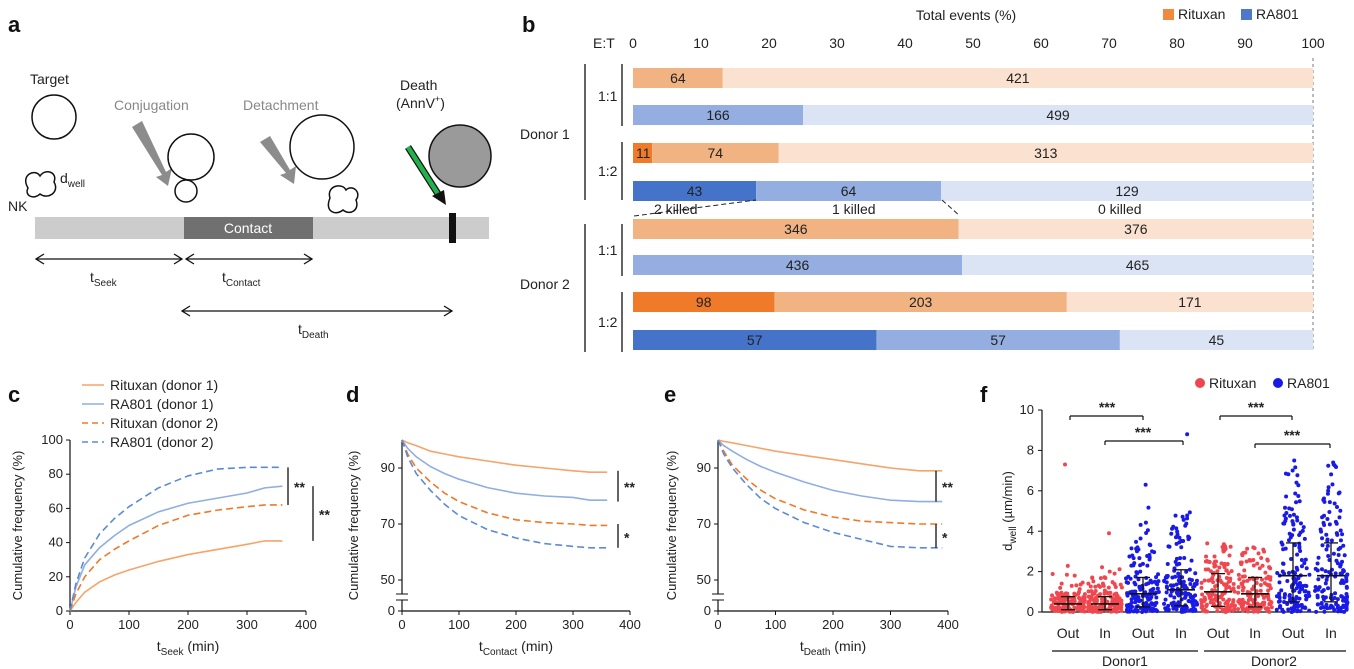 The height and width of the screenshot is (669, 1354). Describe the element at coordinates (1120, 209) in the screenshot. I see `killed-label-0: 0 killed` at that location.